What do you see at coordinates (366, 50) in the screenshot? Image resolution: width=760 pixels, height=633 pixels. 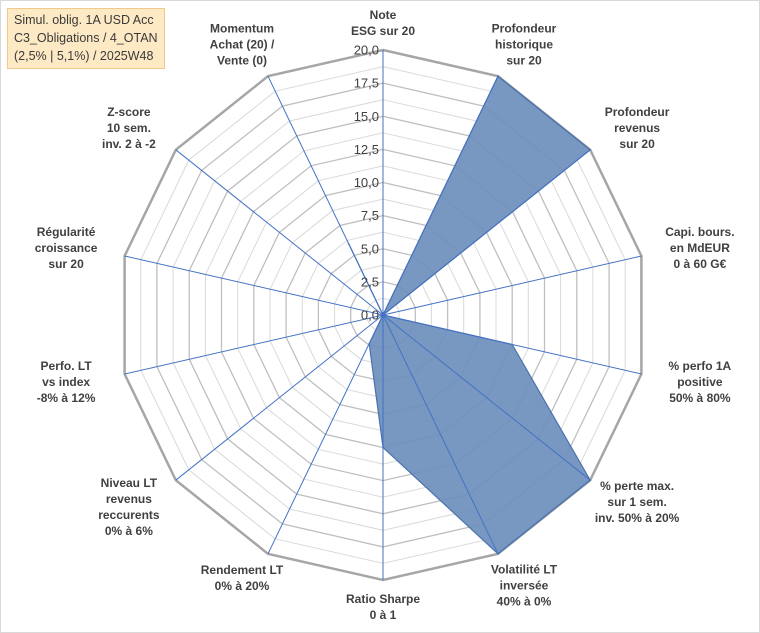 I see `tick-label: 20,0` at bounding box center [366, 50].